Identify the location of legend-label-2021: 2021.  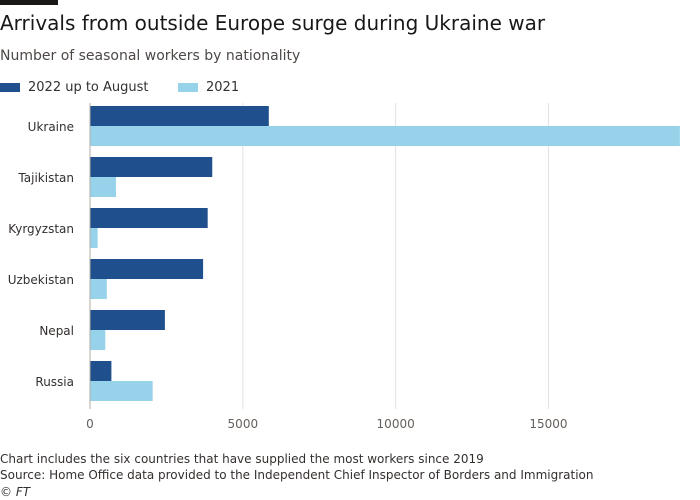
(223, 87).